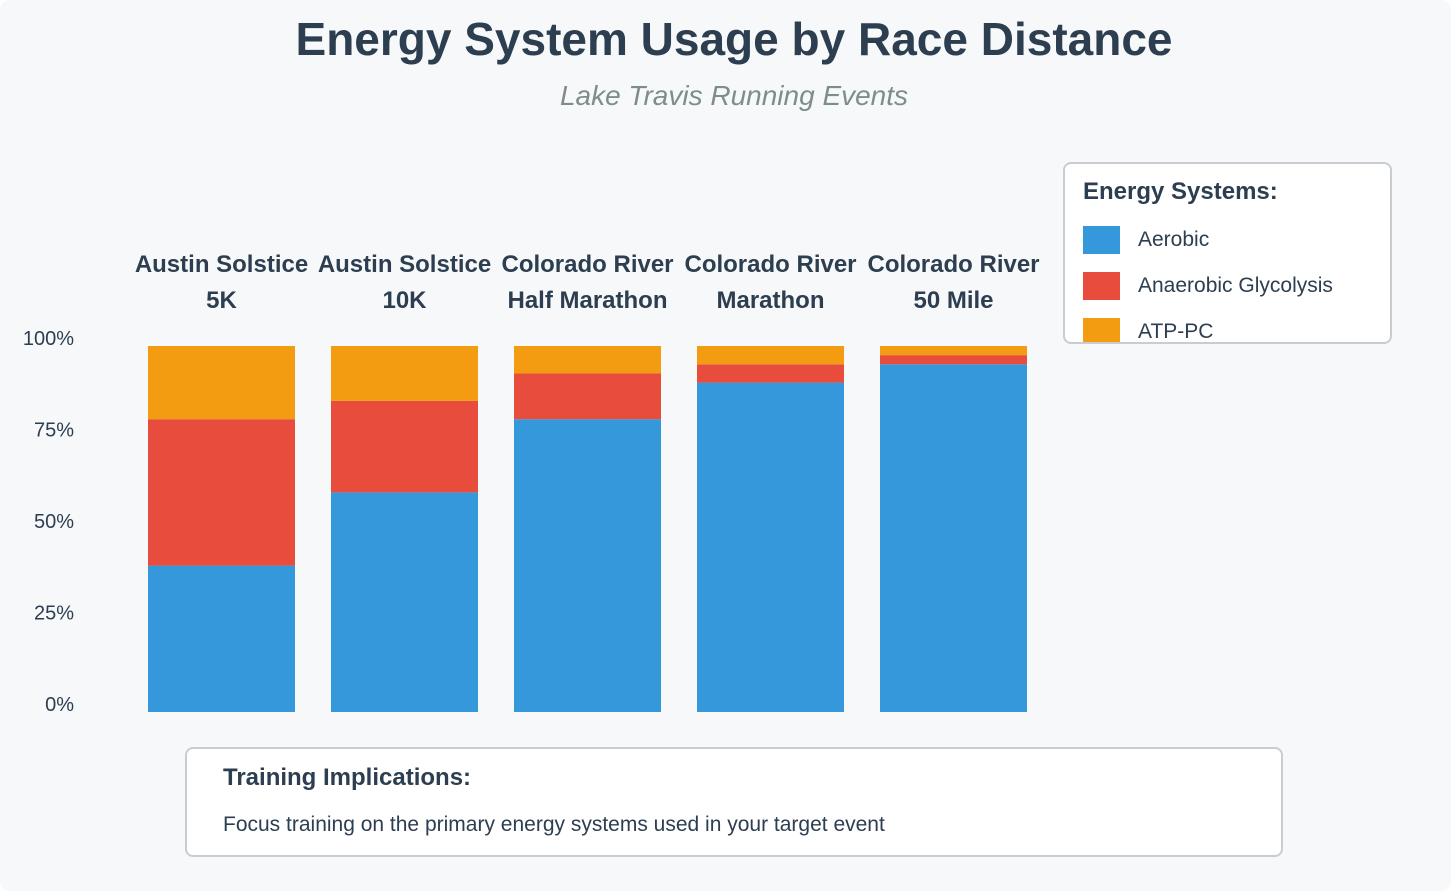 This screenshot has width=1456, height=894. What do you see at coordinates (953, 360) in the screenshot?
I see `bar-anaerobic-glycolysis-colorado-river-50-mile` at bounding box center [953, 360].